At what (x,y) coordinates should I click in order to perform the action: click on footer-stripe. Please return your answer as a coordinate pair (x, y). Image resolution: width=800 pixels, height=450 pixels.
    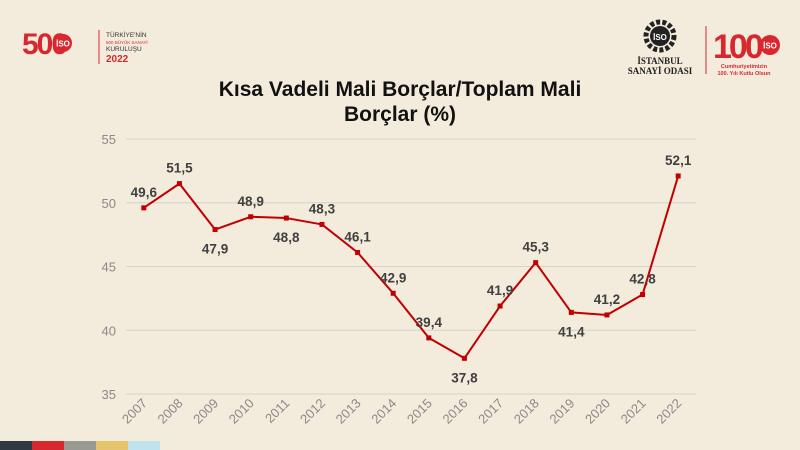
    Looking at the image, I should click on (80, 445).